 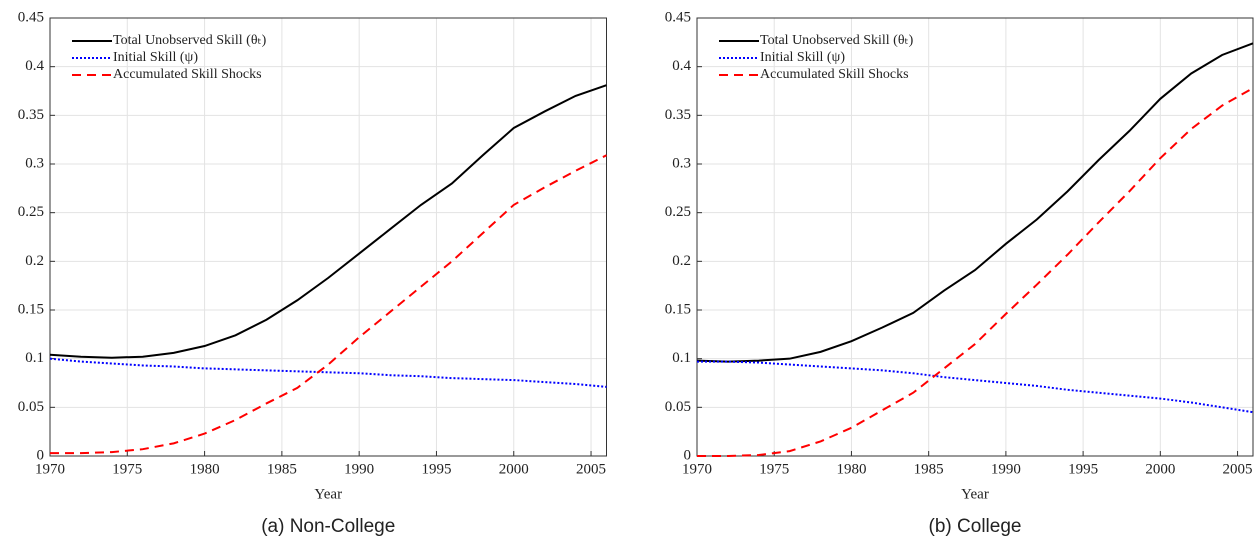 What do you see at coordinates (975, 526) in the screenshot?
I see `caption: (b) College` at bounding box center [975, 526].